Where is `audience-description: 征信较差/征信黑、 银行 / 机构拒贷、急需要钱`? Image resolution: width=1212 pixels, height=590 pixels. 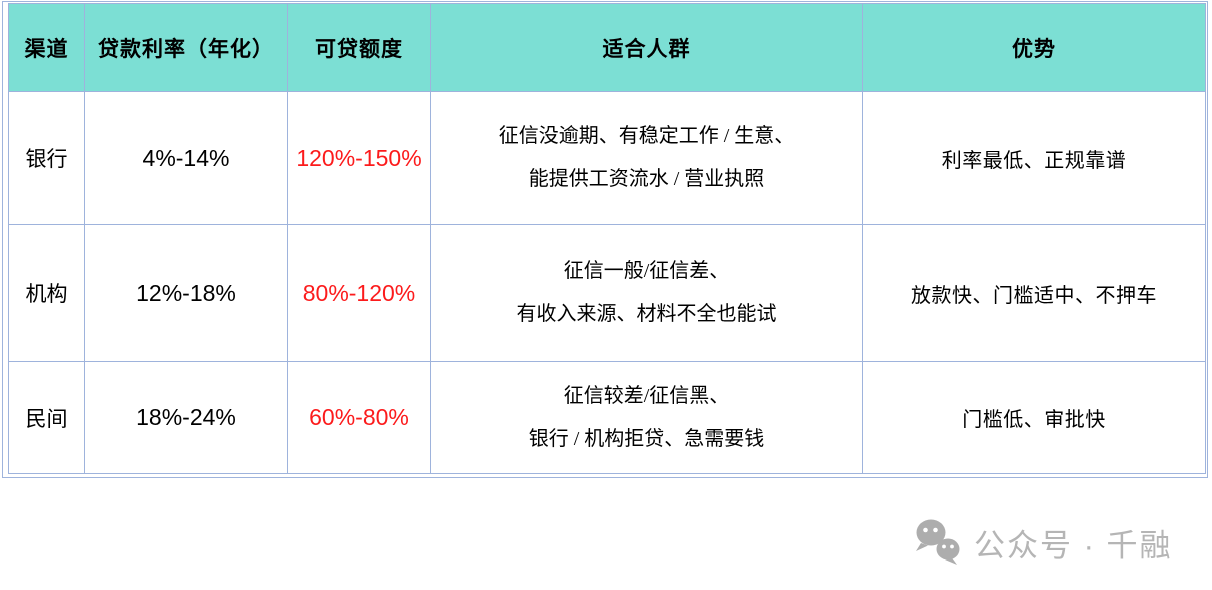 audience-description: 征信较差/征信黑、 银行 / 机构拒贷、急需要钱 is located at coordinates (646, 417).